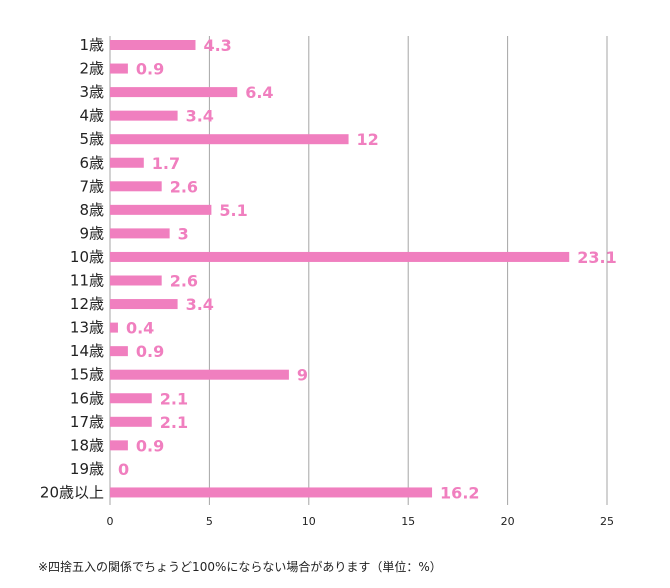 This screenshot has height=588, width=670. I want to click on category-label: 17歳, so click(87, 422).